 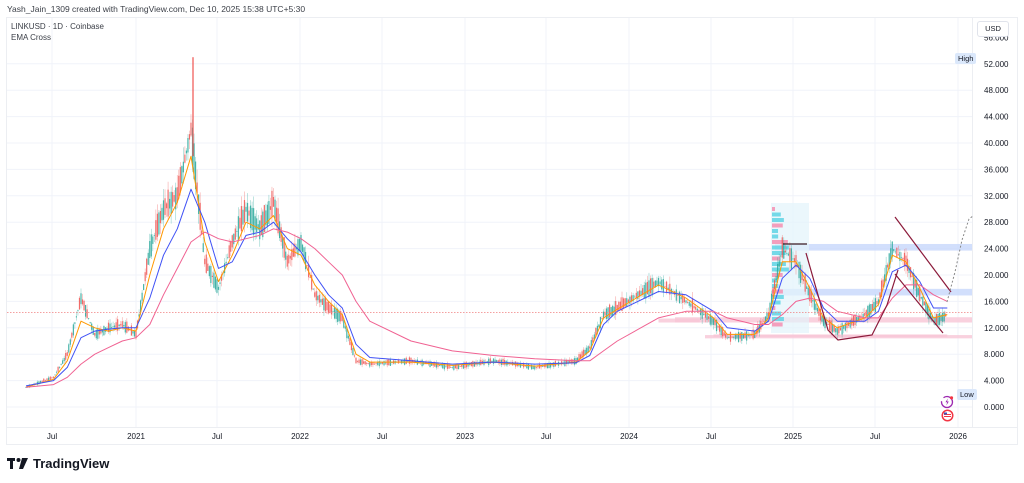 I want to click on chart-legend: LINKUSD · 1D · Coinbase EMA Cross, so click(x=57, y=32).